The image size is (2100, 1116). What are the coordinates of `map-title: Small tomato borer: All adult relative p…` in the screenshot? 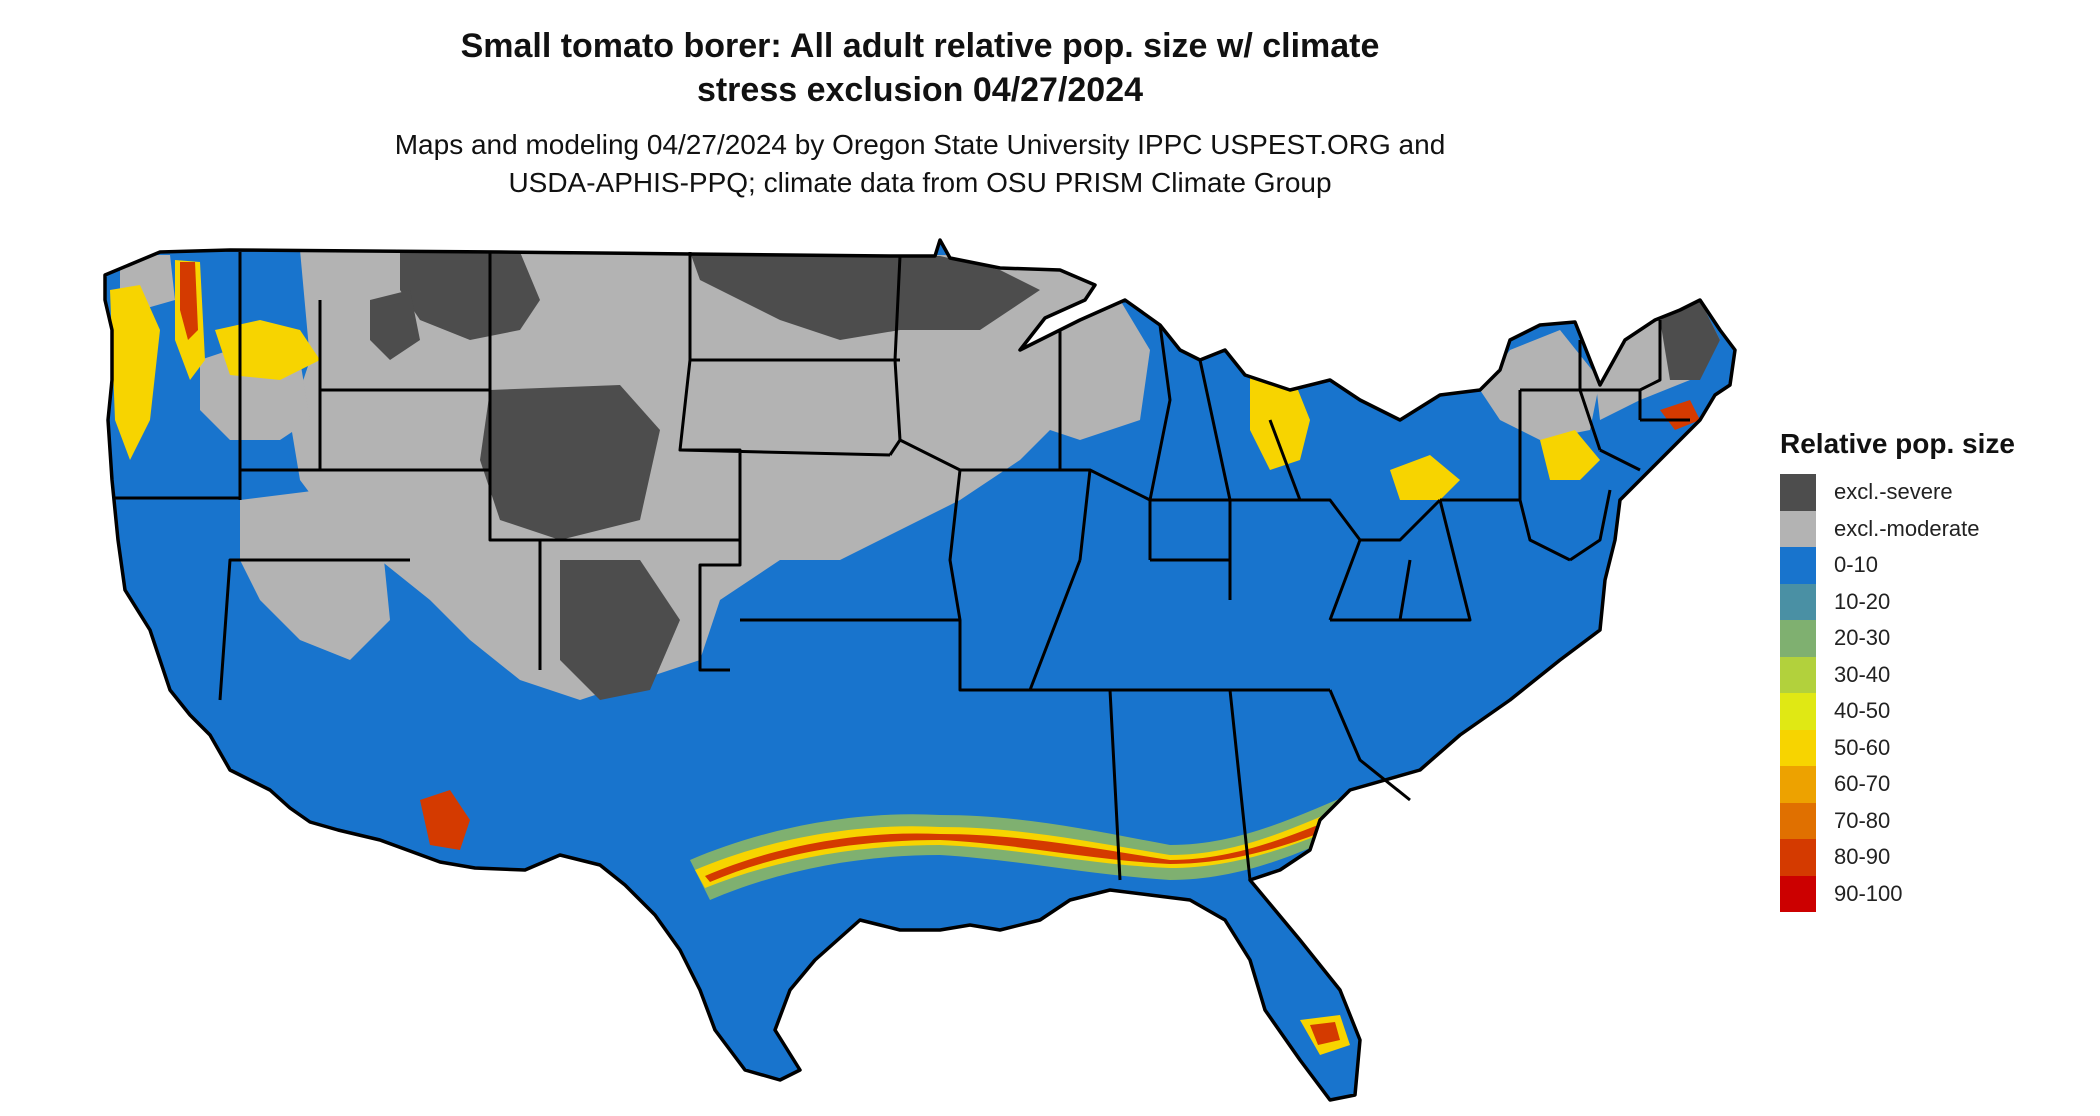 It's located at (920, 68).